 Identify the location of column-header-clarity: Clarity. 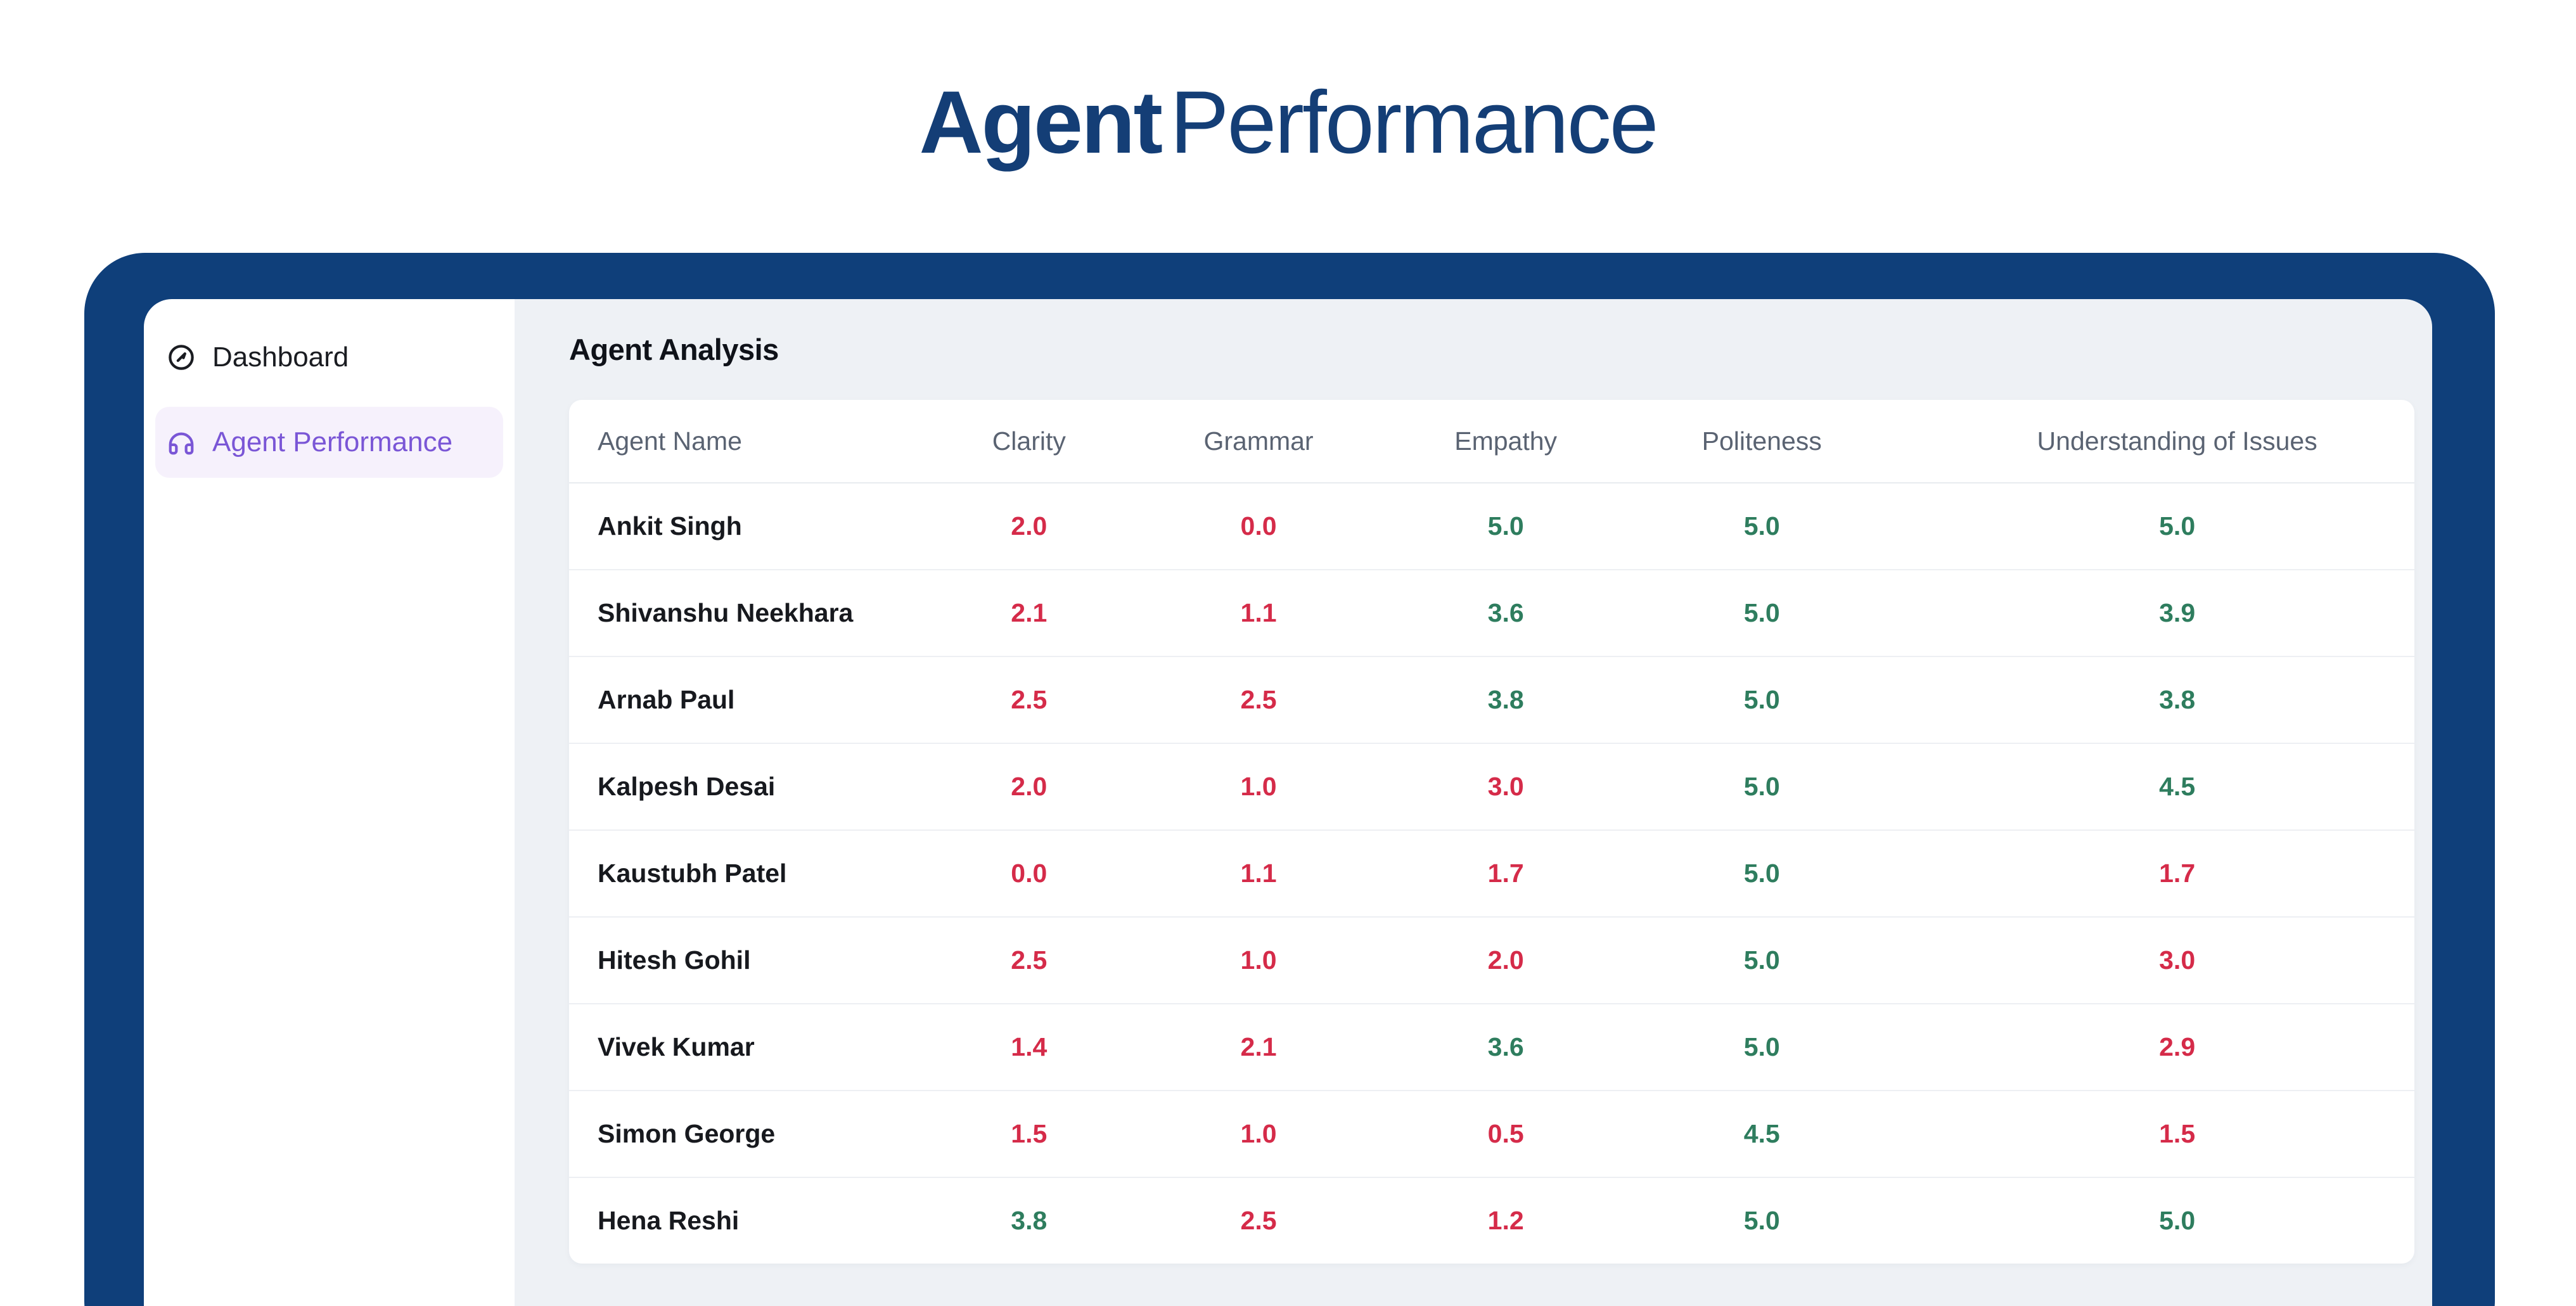
(1029, 442).